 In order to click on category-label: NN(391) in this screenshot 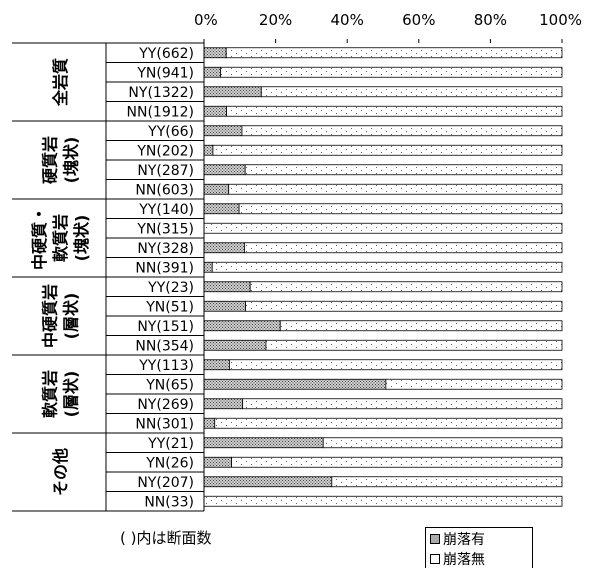, I will do `click(164, 268)`.